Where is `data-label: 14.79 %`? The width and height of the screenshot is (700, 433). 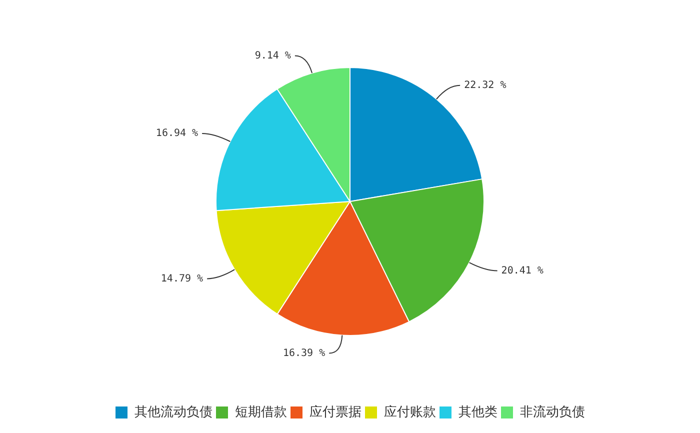
data-label: 14.79 % is located at coordinates (182, 278).